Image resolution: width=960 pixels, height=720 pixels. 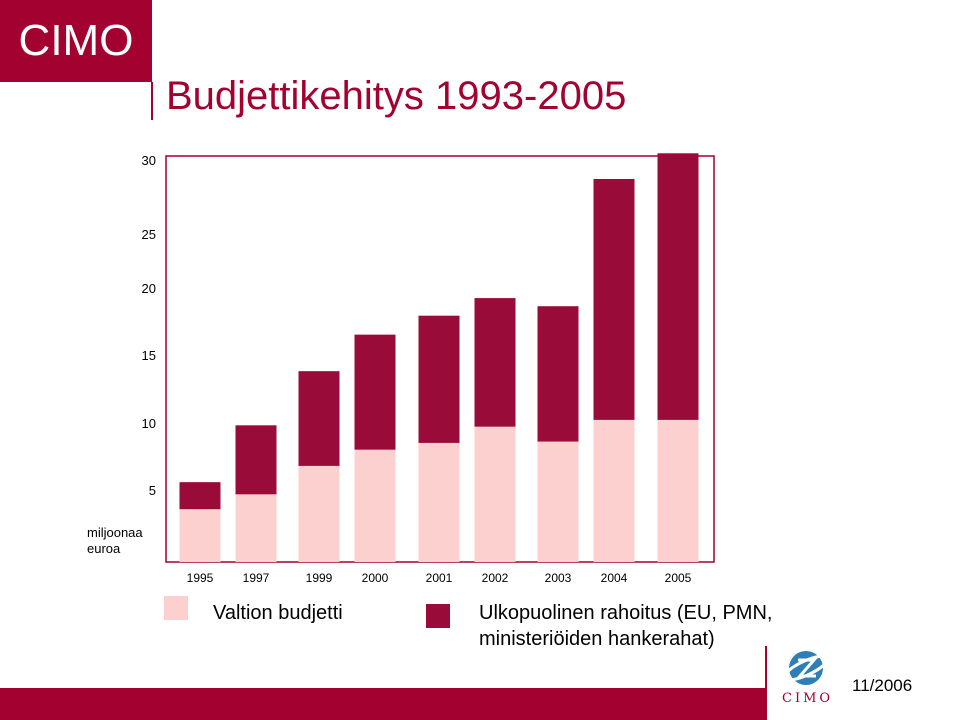 What do you see at coordinates (256, 578) in the screenshot?
I see `x-tick-label-1997: 1997` at bounding box center [256, 578].